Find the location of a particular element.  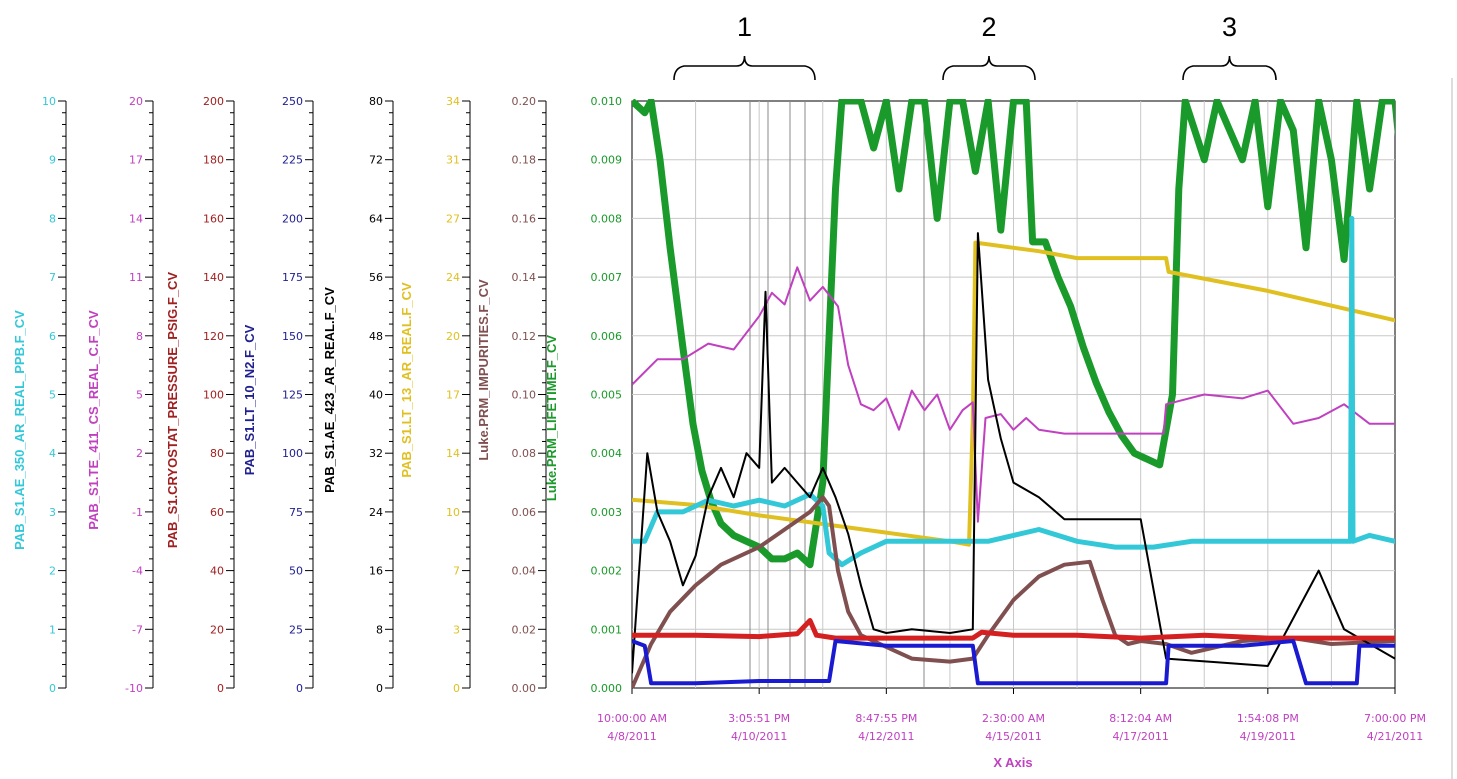

y-tick-label: 0.007 is located at coordinates (607, 277).